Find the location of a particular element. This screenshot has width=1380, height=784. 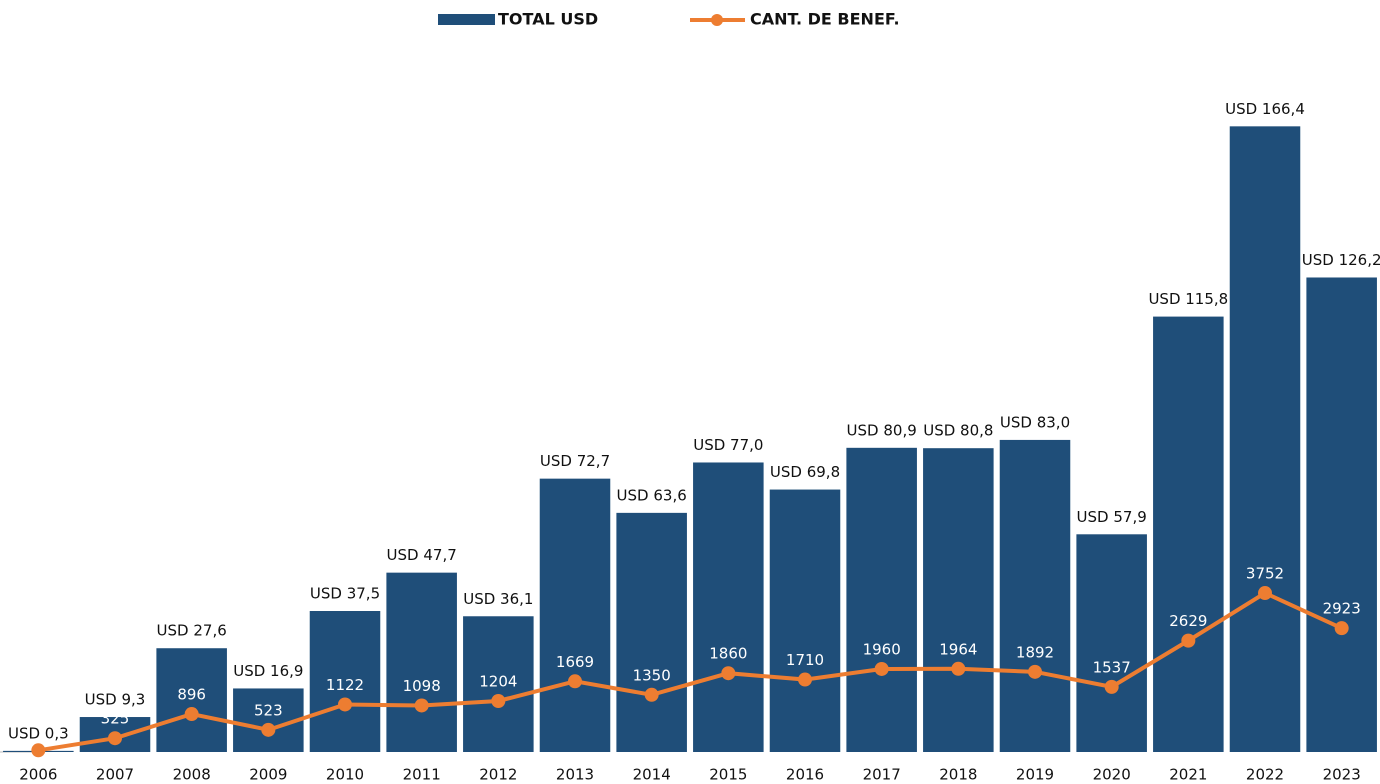

x-tick-label: 2006 is located at coordinates (38, 775).